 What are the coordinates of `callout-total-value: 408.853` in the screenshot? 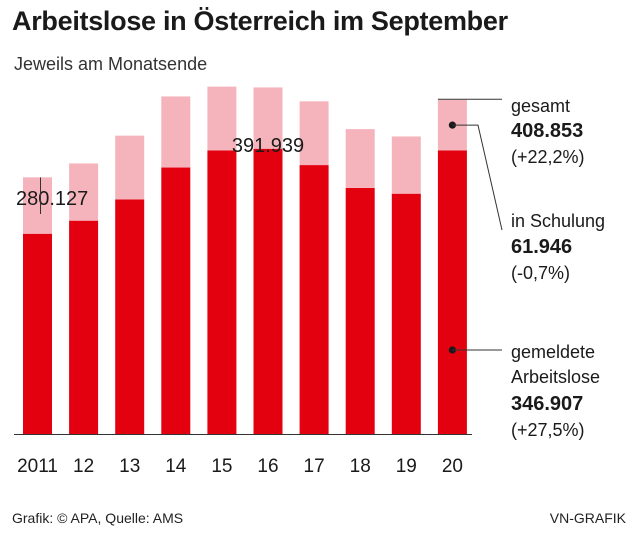 It's located at (547, 131).